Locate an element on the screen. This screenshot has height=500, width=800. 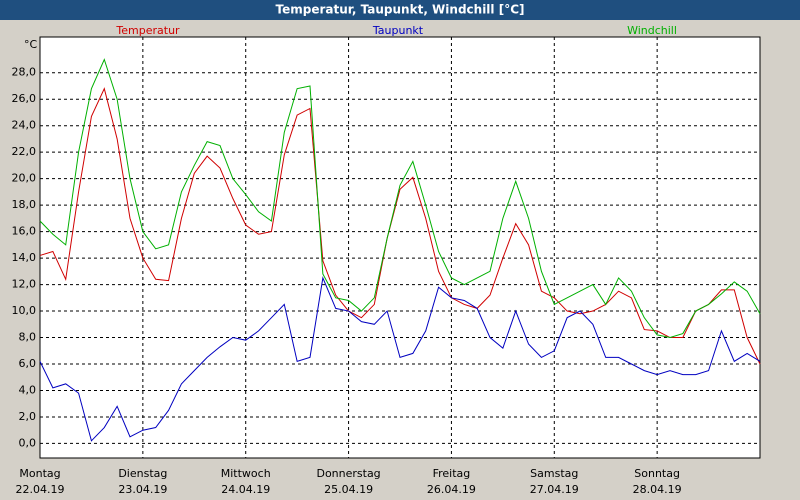
y-tick-label: 10,0 is located at coordinates (24, 310).